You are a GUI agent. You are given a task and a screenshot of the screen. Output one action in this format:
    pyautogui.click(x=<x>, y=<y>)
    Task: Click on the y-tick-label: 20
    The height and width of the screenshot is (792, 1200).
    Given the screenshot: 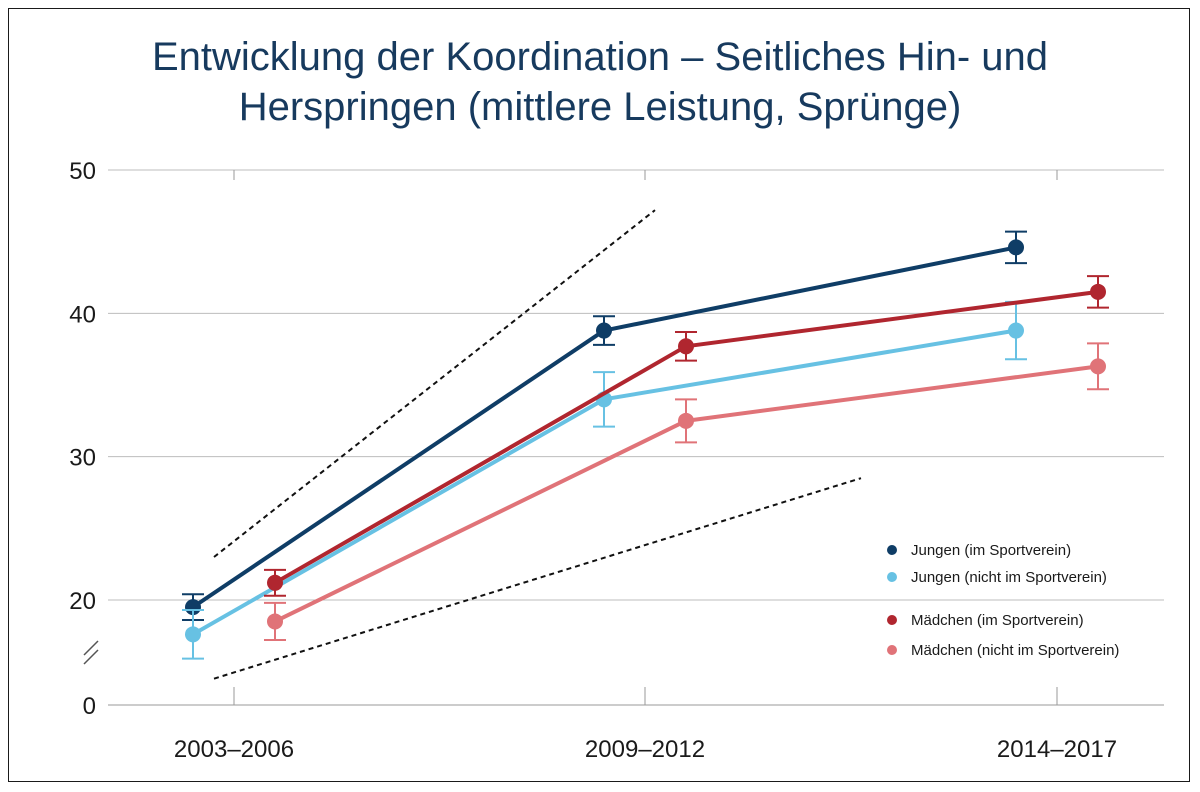 What is the action you would take?
    pyautogui.click(x=82, y=601)
    